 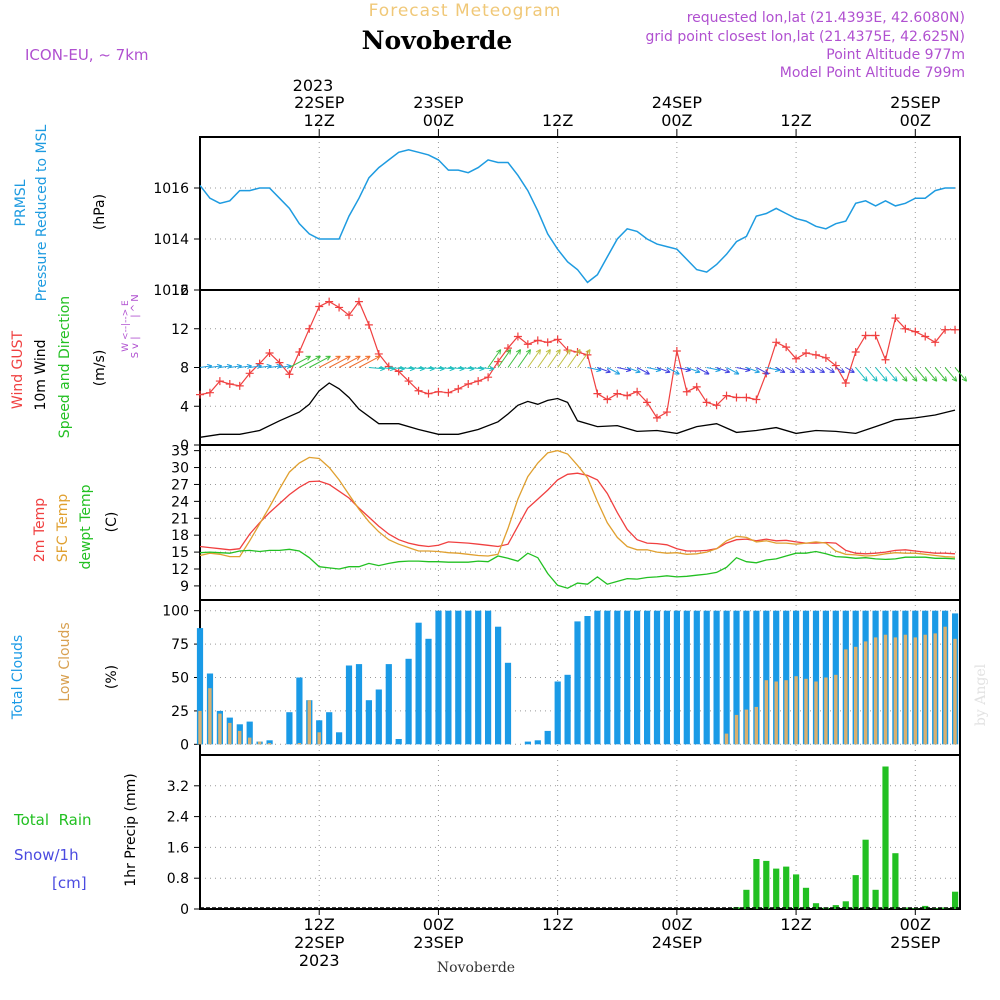 What do you see at coordinates (438, 102) in the screenshot?
I see `top-time-label: 23SEP` at bounding box center [438, 102].